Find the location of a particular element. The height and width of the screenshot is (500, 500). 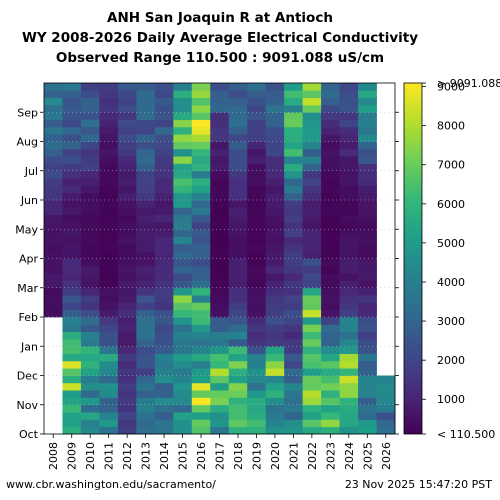

generated-timestamp: 23 Nov 2025 15:47:20 PST is located at coordinates (418, 484).